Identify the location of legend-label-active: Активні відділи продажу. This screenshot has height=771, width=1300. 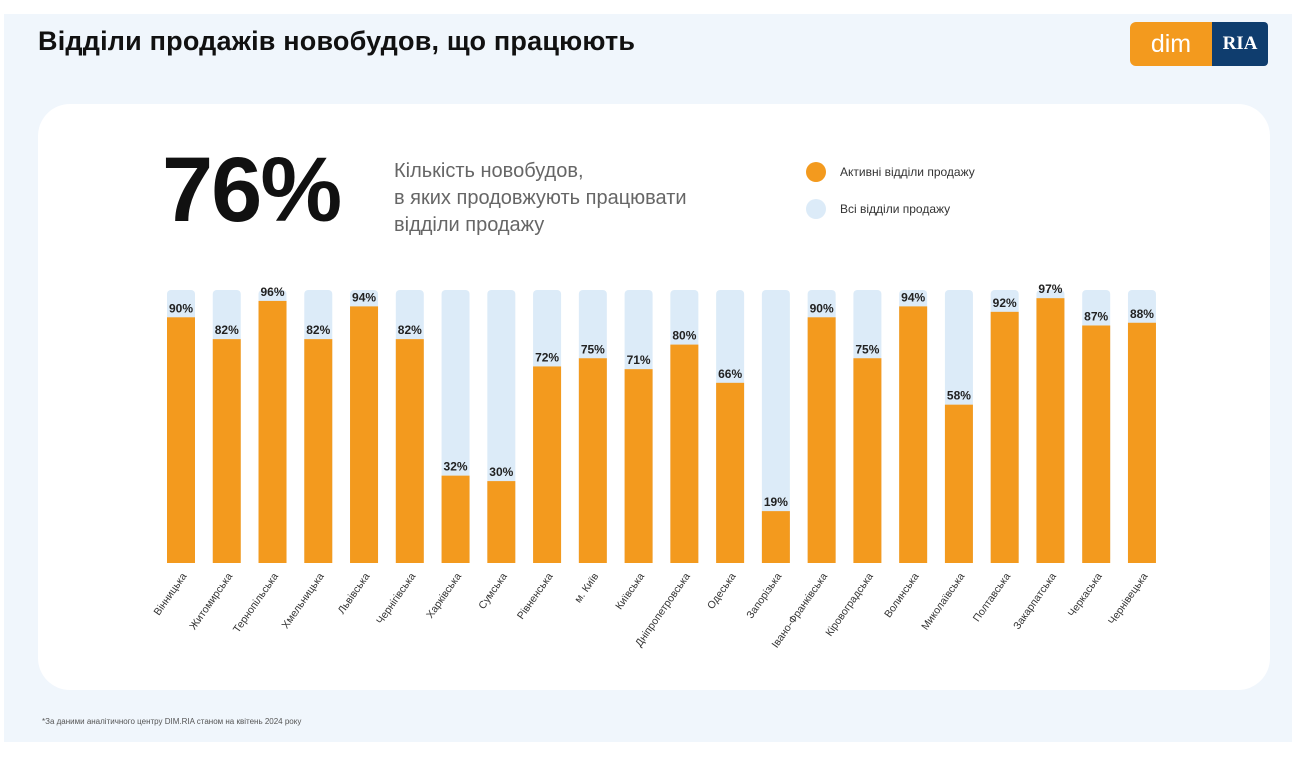
(907, 172).